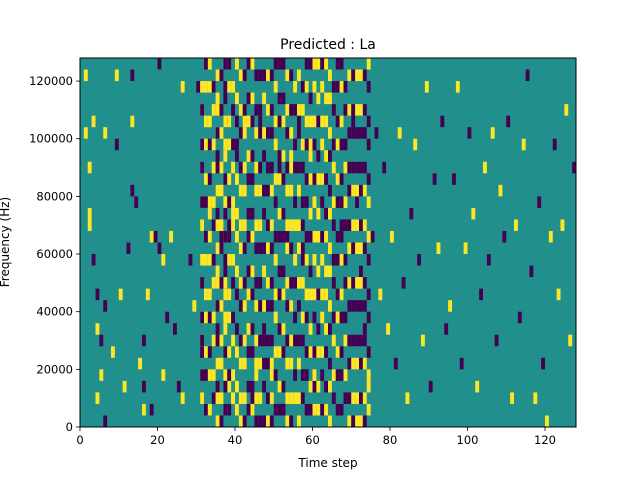  Describe the element at coordinates (468, 440) in the screenshot. I see `x-tick-label: 100` at that location.